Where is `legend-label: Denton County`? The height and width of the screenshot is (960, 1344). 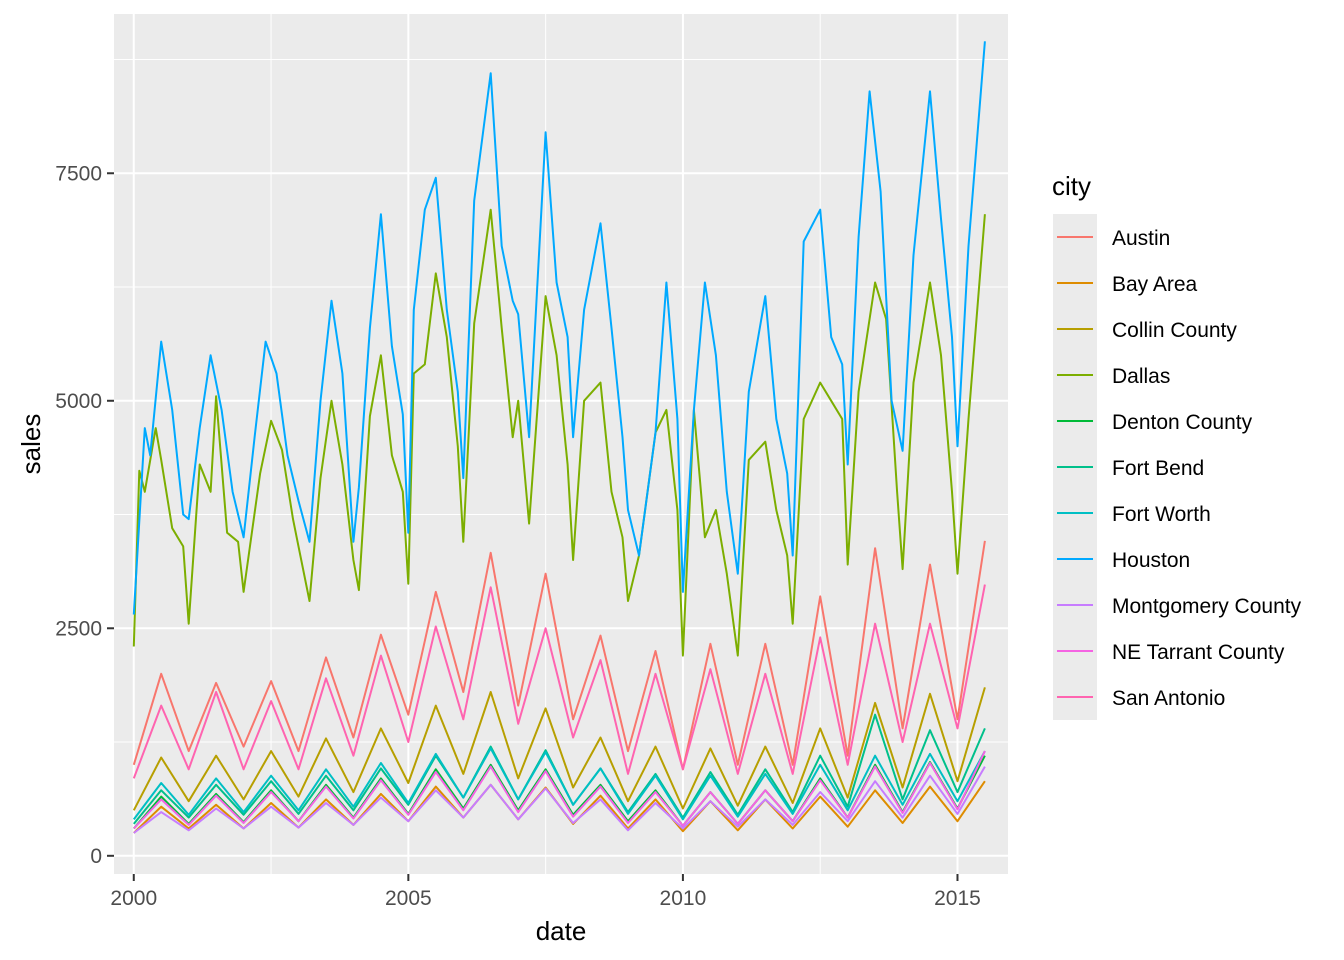
legend-label: Denton County is located at coordinates (1182, 422).